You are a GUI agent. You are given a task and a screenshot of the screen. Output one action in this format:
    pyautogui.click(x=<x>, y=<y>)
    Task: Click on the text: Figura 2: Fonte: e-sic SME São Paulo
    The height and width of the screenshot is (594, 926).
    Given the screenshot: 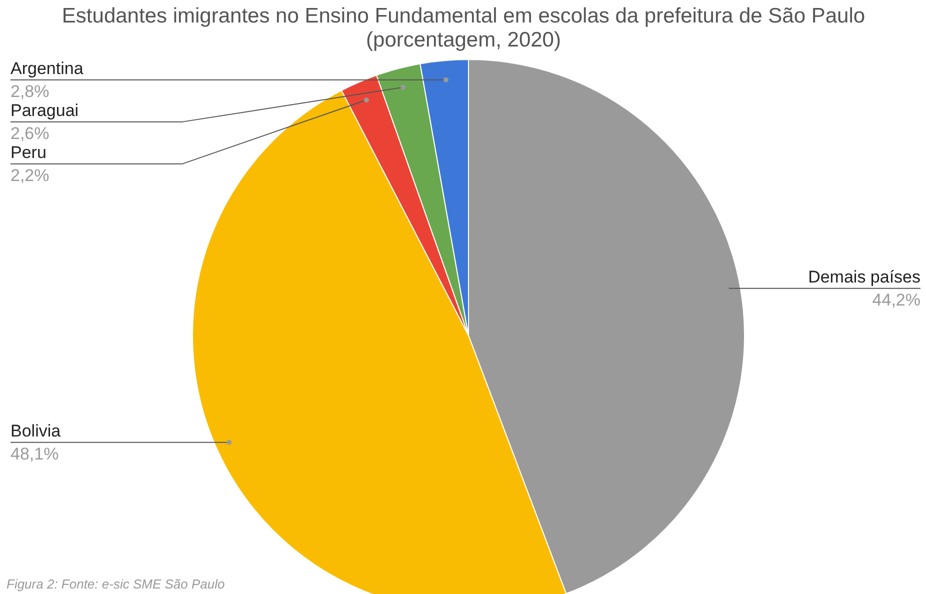 What is the action you would take?
    pyautogui.click(x=115, y=584)
    